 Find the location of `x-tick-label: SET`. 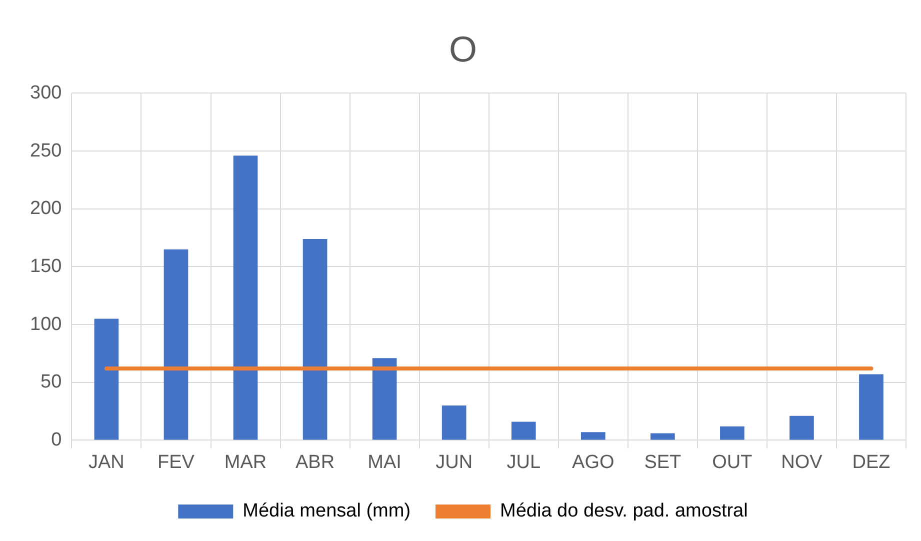

x-tick-label: SET is located at coordinates (663, 462).